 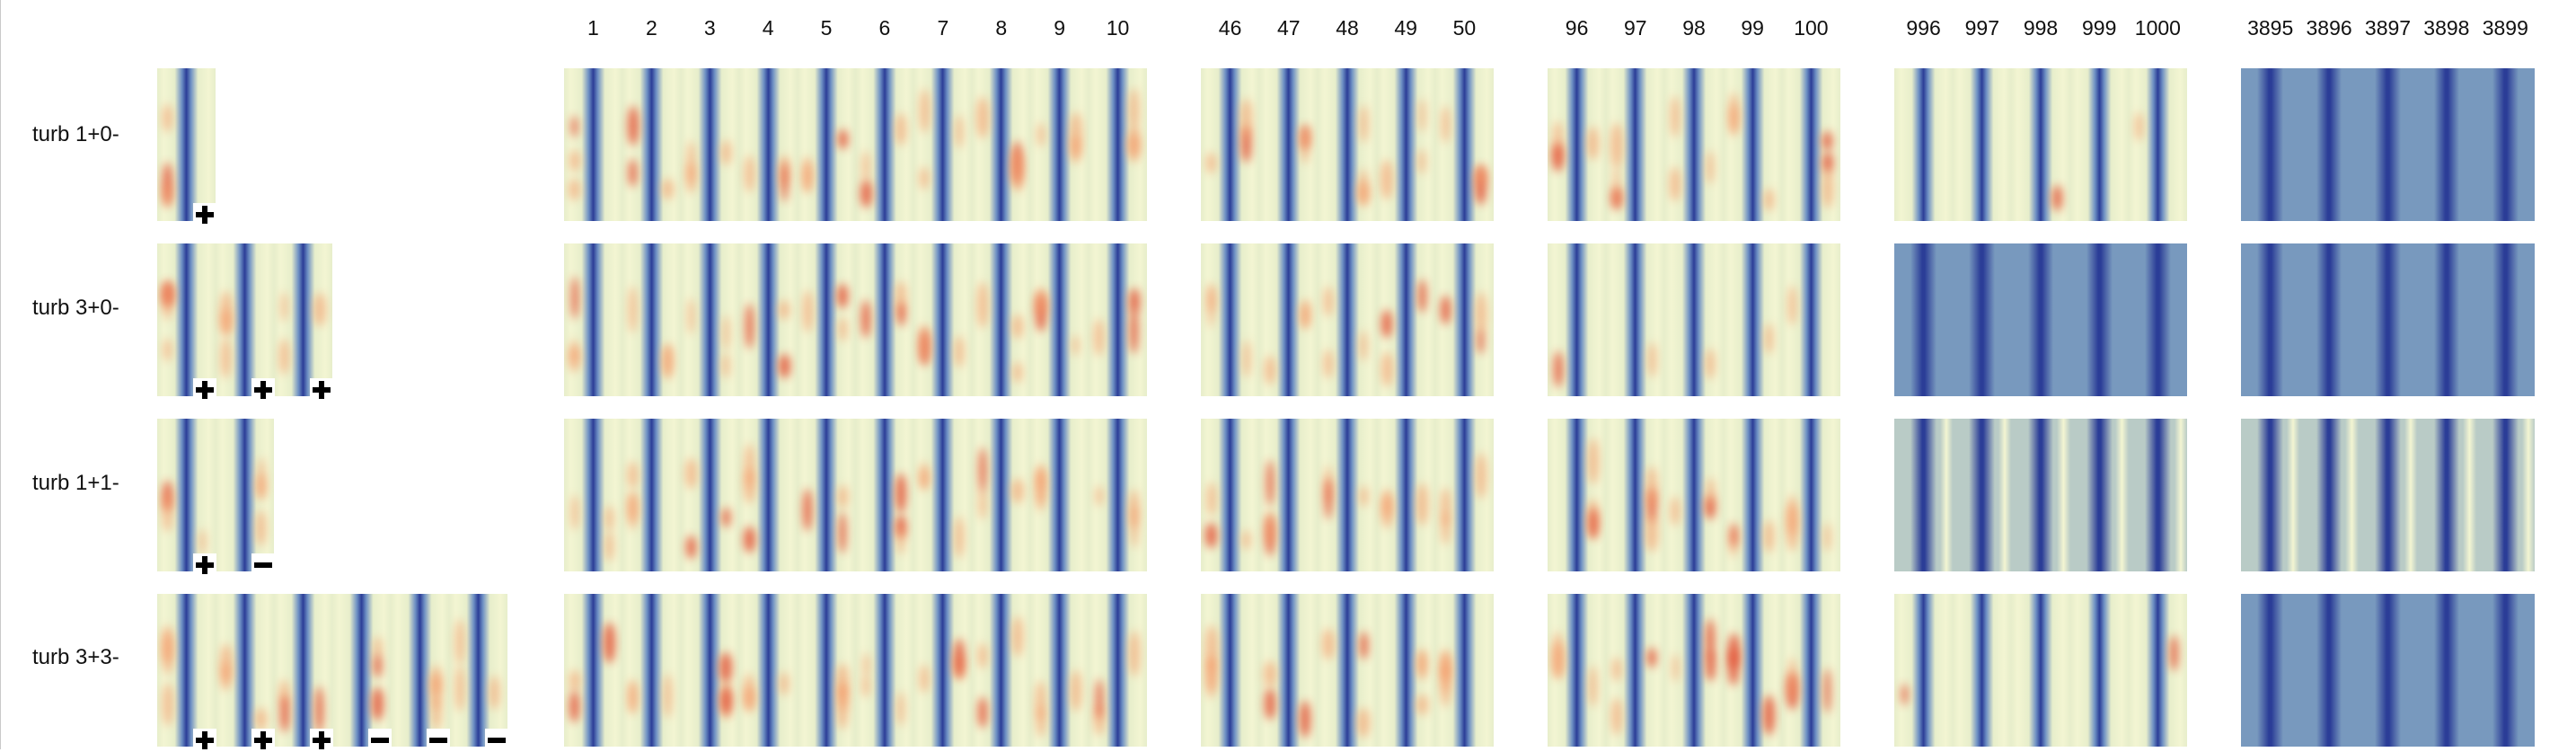 I want to click on time-label: 9, so click(x=1060, y=28).